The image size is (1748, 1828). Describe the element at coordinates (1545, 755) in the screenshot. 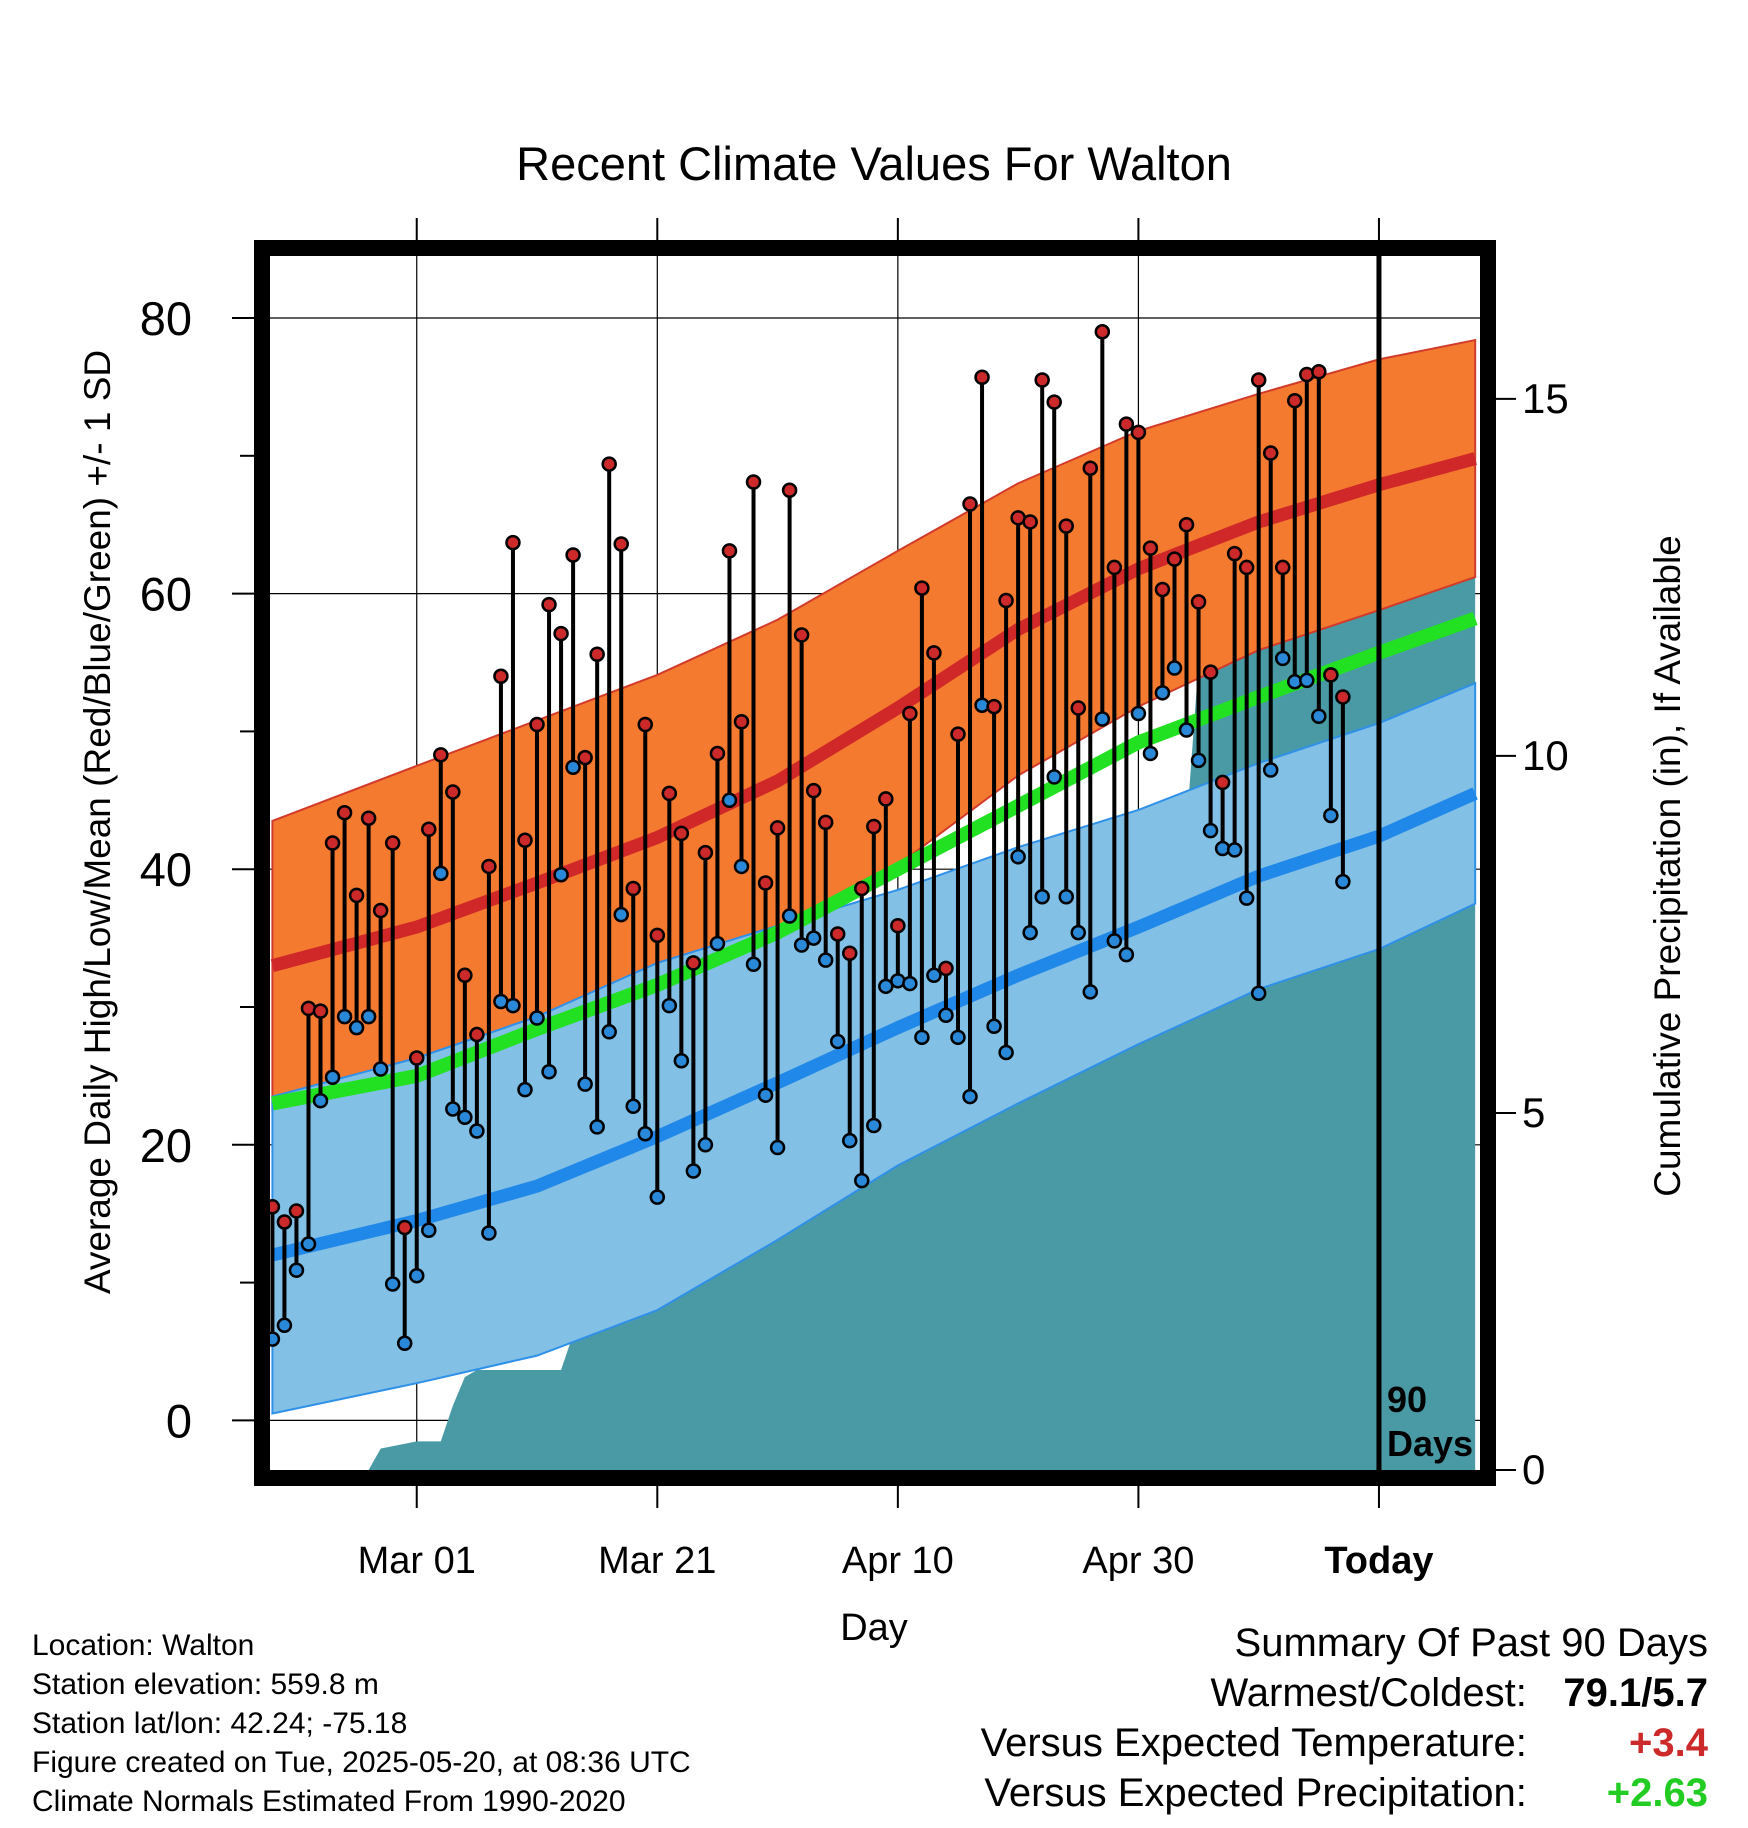

I see `y2-tick-label: 10` at that location.